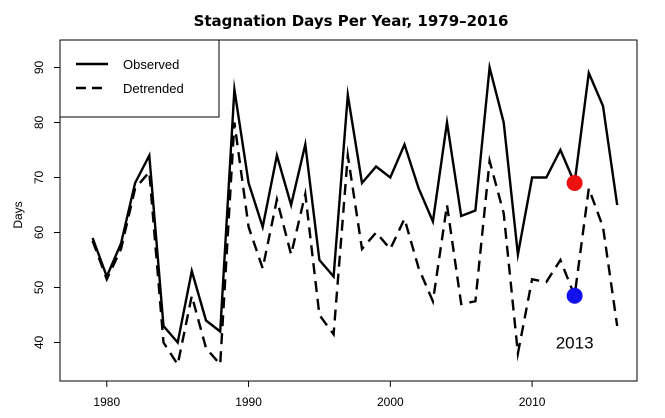 Image resolution: width=665 pixels, height=418 pixels. Describe the element at coordinates (39, 343) in the screenshot. I see `y-tick-label: 40` at that location.